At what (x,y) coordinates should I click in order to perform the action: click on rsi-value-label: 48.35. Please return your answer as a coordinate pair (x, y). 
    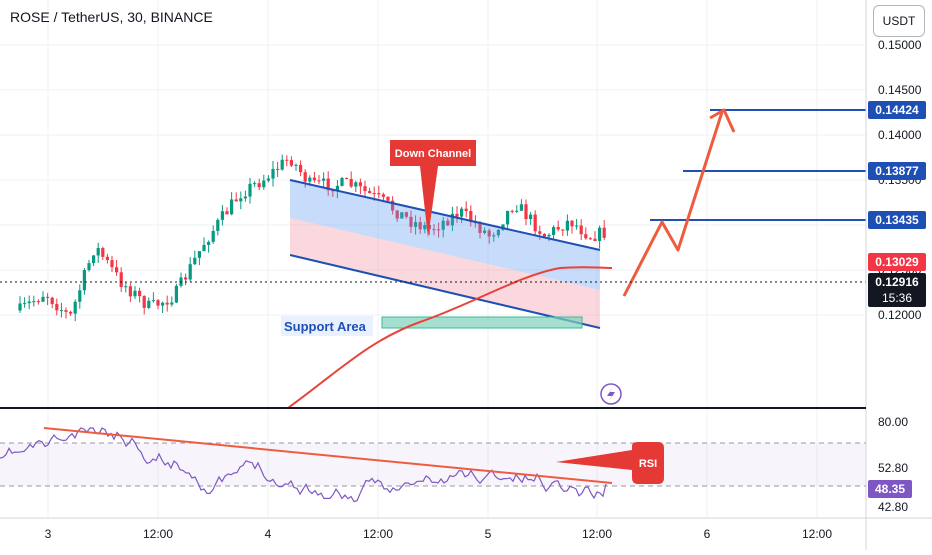
    Looking at the image, I should click on (890, 489).